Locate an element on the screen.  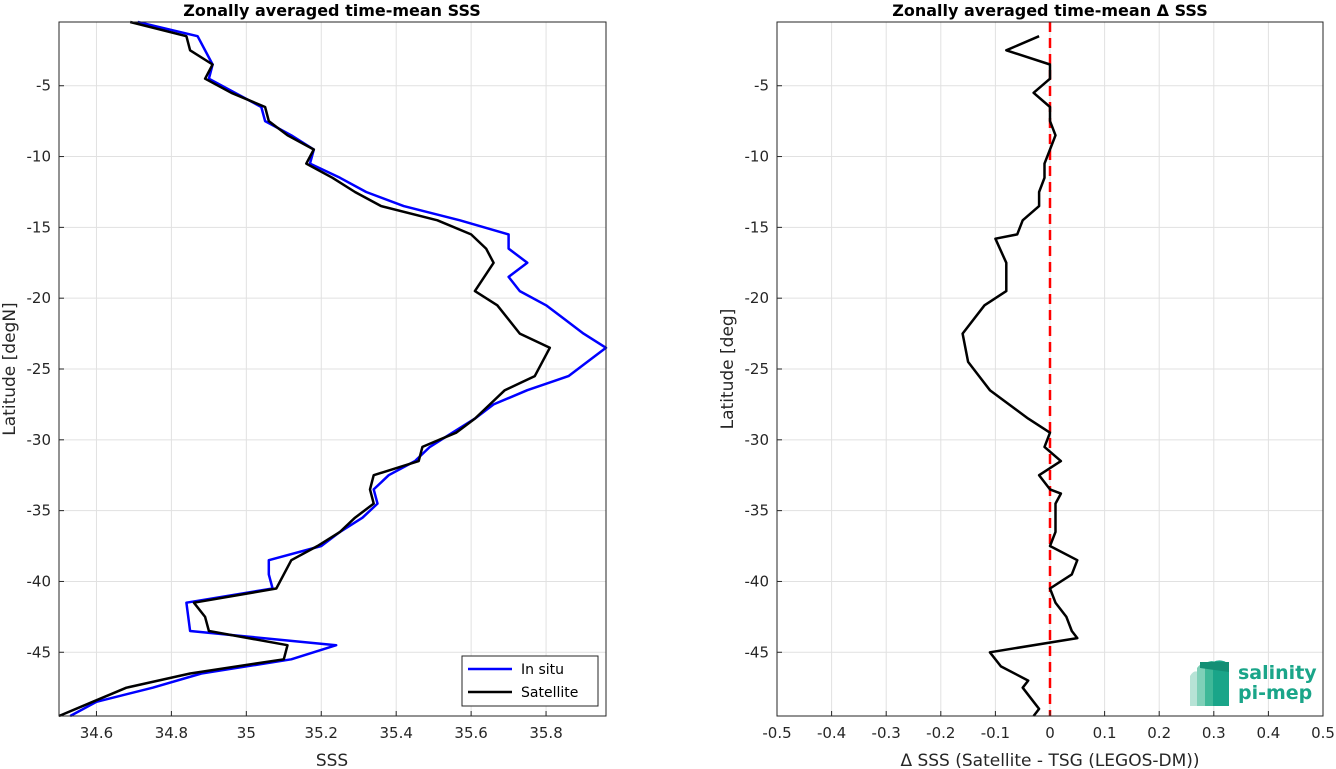
y-axis-label: Latitude [deg] is located at coordinates (728, 369).